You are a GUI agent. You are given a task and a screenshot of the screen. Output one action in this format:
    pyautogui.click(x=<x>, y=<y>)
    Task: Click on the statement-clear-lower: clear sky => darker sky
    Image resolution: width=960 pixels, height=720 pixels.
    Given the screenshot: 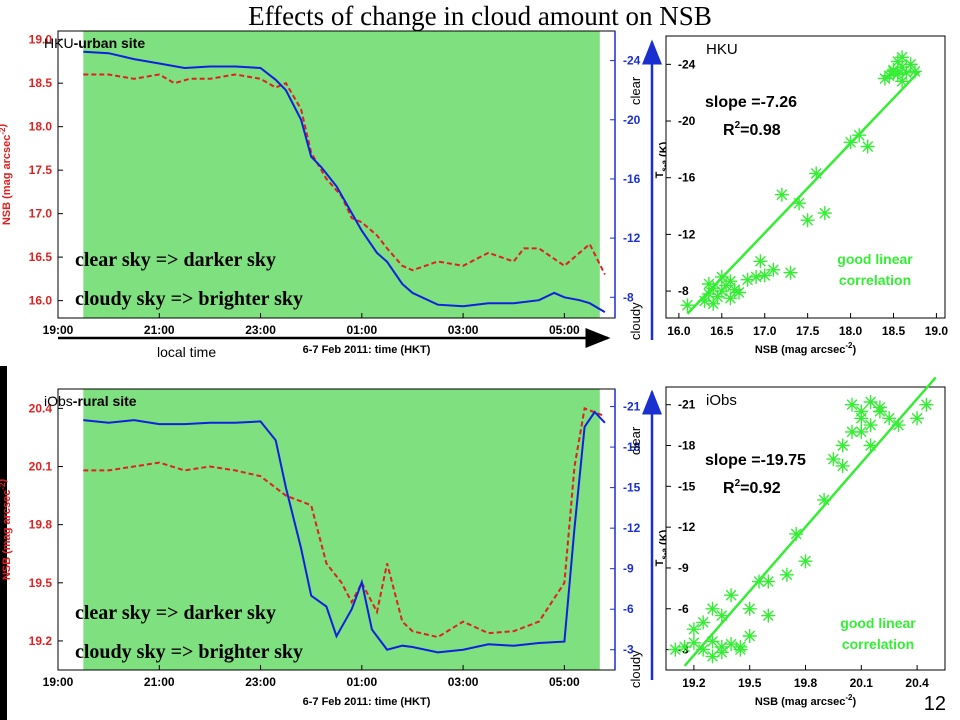 What is the action you would take?
    pyautogui.click(x=175, y=613)
    